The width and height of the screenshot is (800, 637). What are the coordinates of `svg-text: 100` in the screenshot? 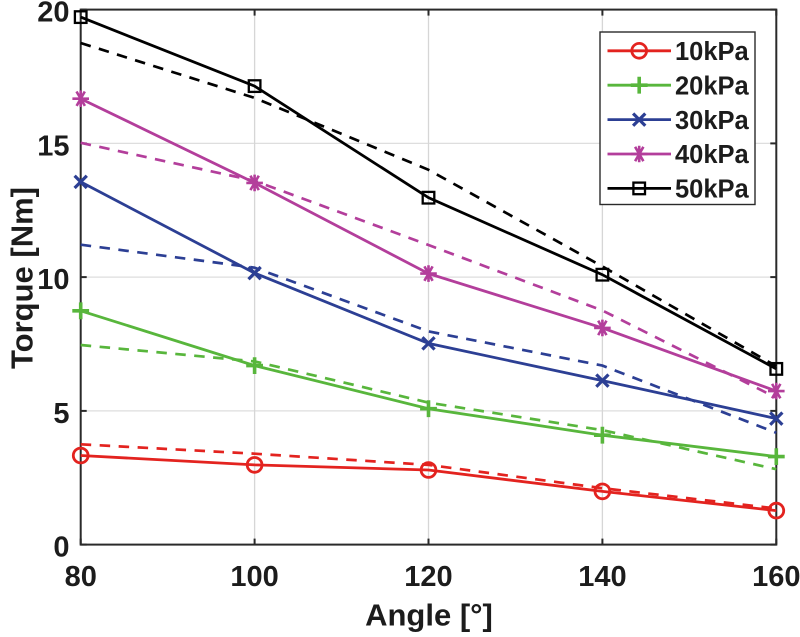 It's located at (254, 577).